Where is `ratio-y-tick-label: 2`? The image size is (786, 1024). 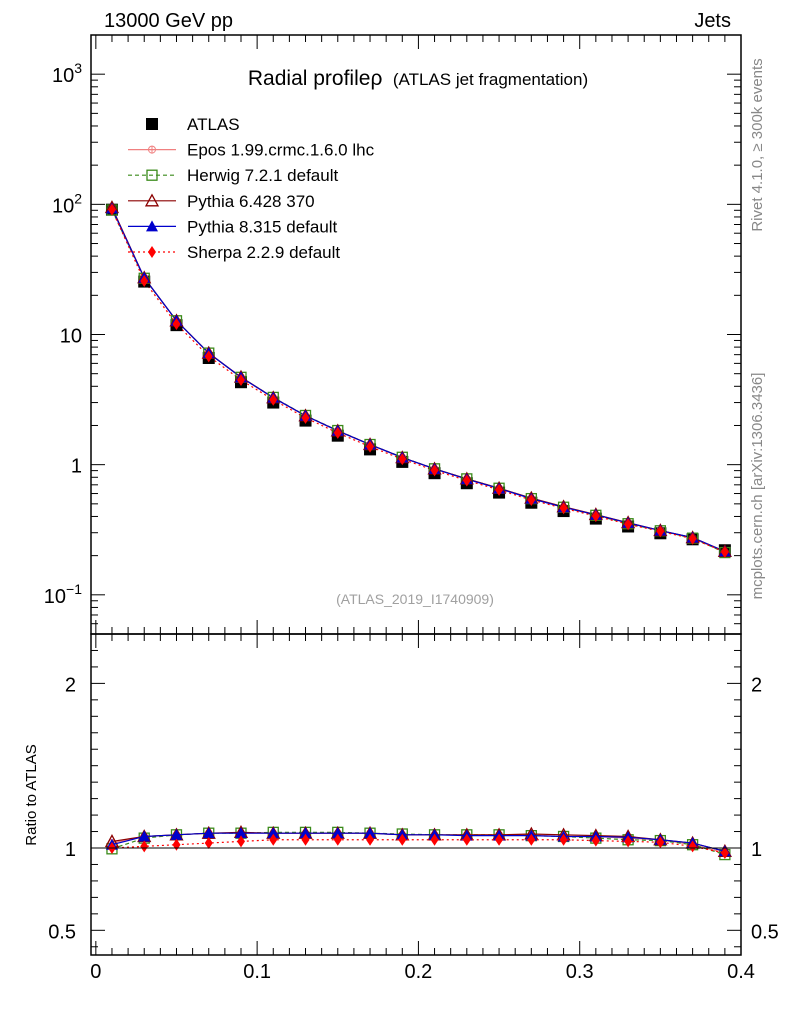 ratio-y-tick-label: 2 is located at coordinates (70, 685).